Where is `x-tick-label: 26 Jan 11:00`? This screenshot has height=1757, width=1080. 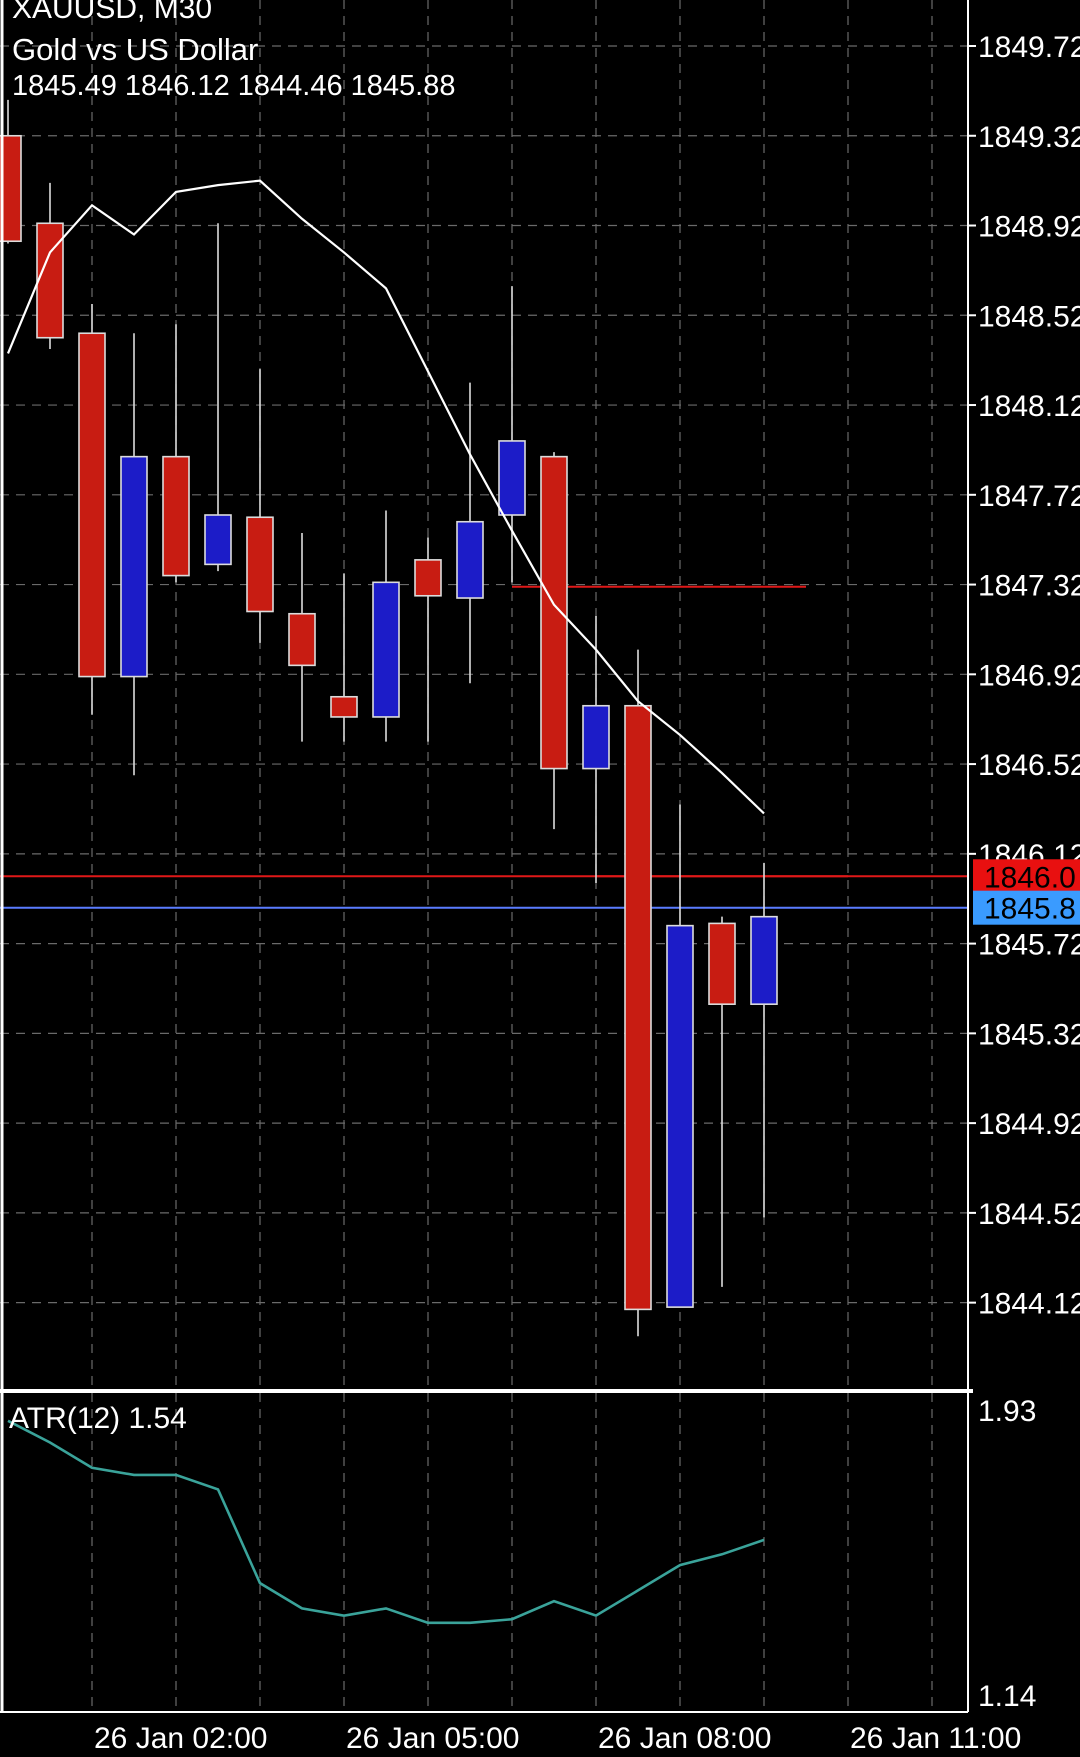 x-tick-label: 26 Jan 11:00 is located at coordinates (935, 1738).